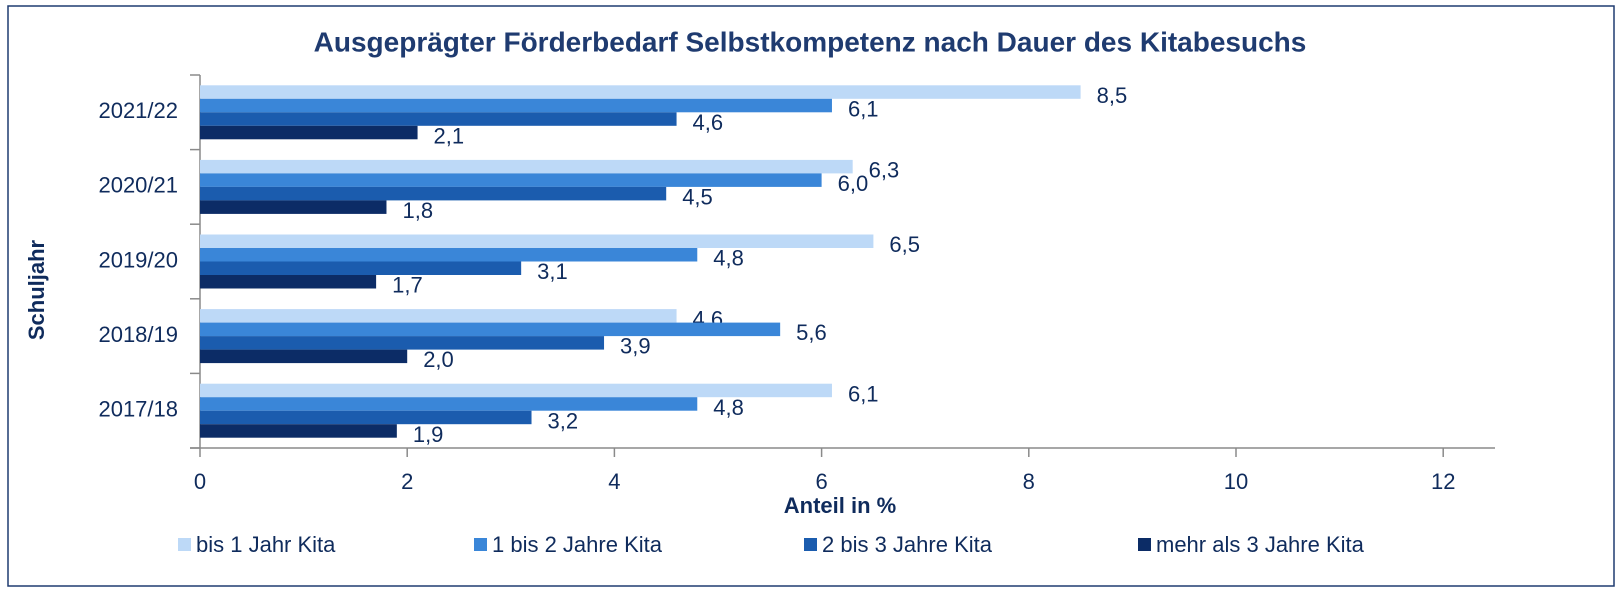  Describe the element at coordinates (438, 359) in the screenshot. I see `data-label: 2,0` at that location.